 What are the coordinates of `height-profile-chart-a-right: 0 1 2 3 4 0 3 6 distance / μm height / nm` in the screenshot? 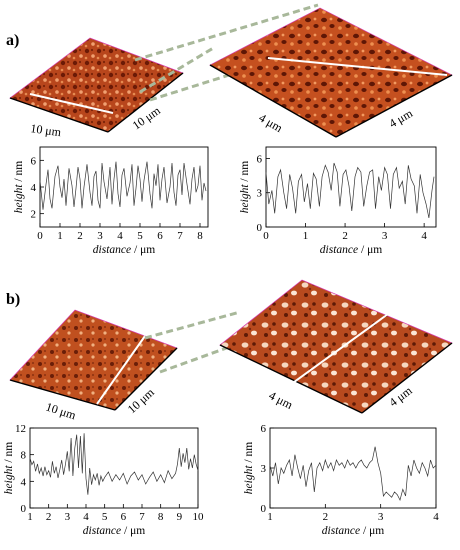 It's located at (338, 201).